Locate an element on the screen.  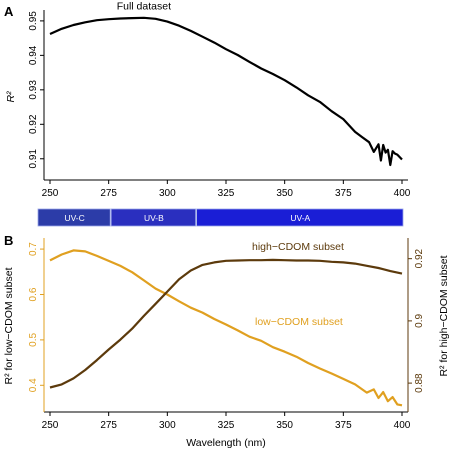
panel-a-x-ticks: 250 275 300 325 350 375 400 is located at coordinates (226, 189).